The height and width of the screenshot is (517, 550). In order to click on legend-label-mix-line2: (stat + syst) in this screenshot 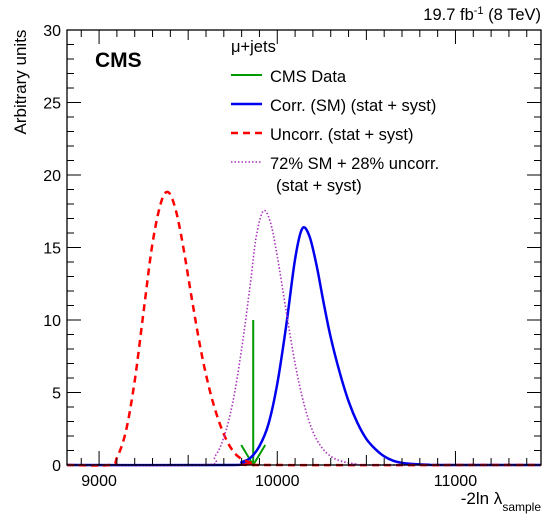, I will do `click(319, 186)`.